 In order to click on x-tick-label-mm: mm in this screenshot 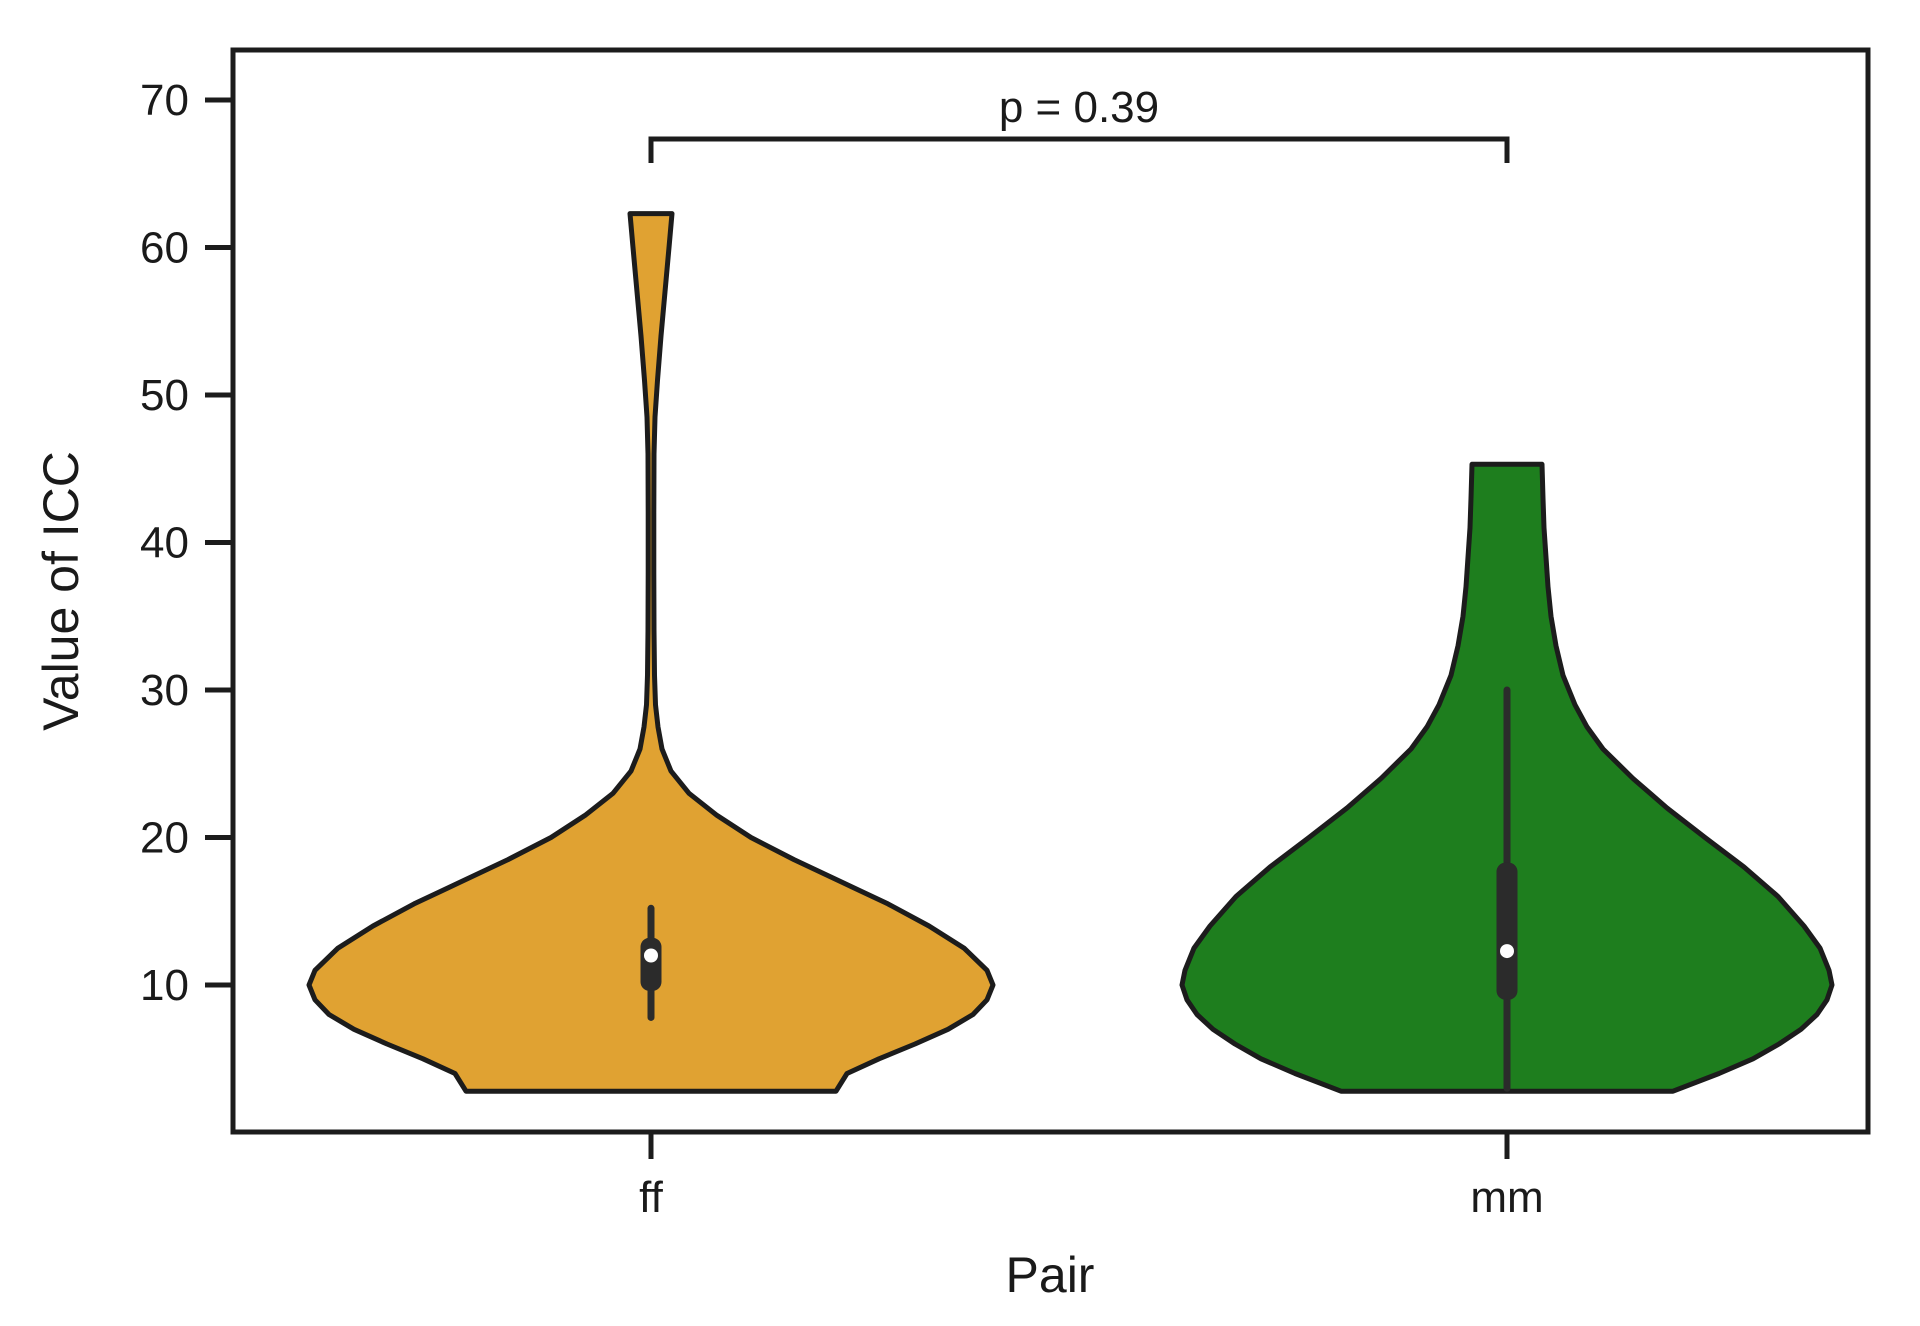, I will do `click(1506, 1197)`.